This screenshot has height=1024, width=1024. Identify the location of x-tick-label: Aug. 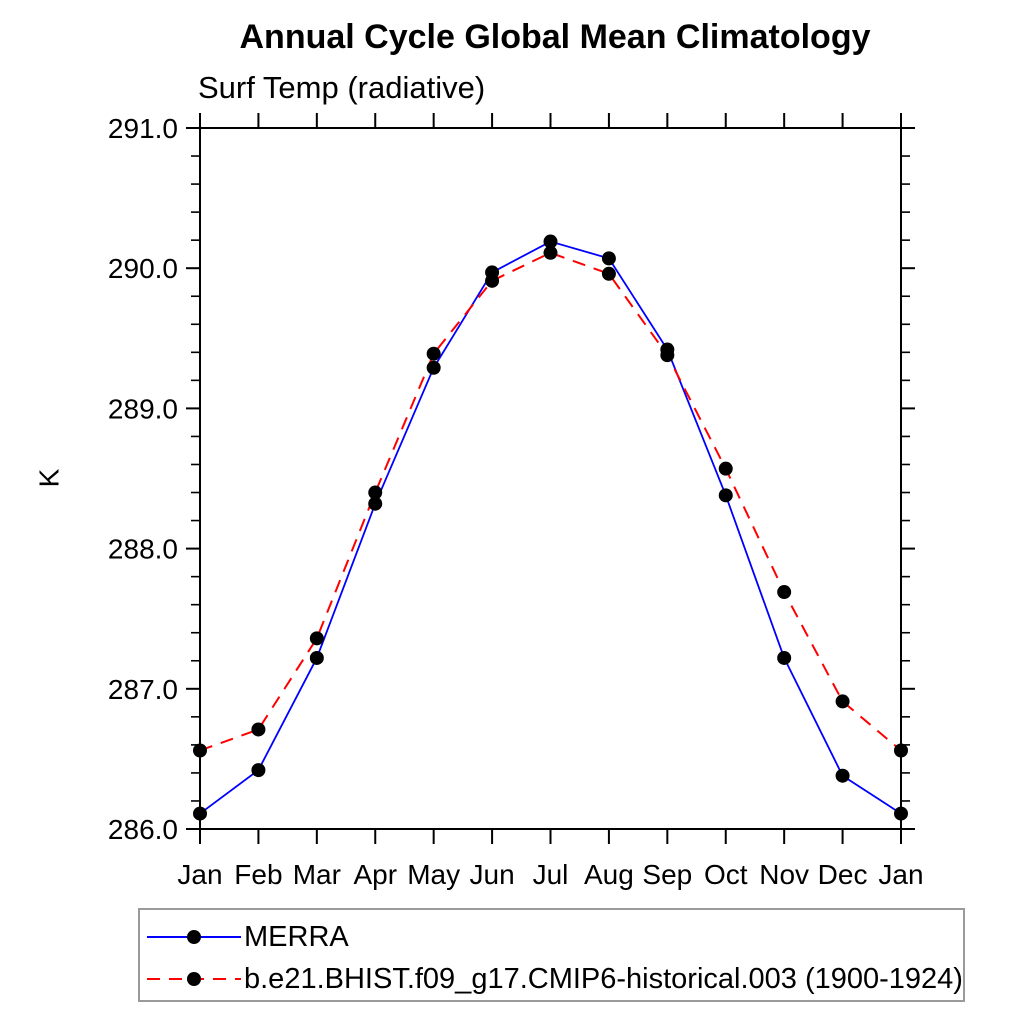
(609, 874).